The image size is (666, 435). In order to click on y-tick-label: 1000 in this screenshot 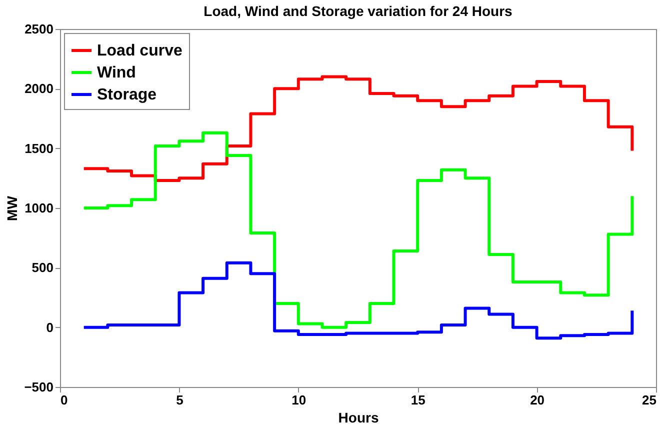, I will do `click(39, 208)`.